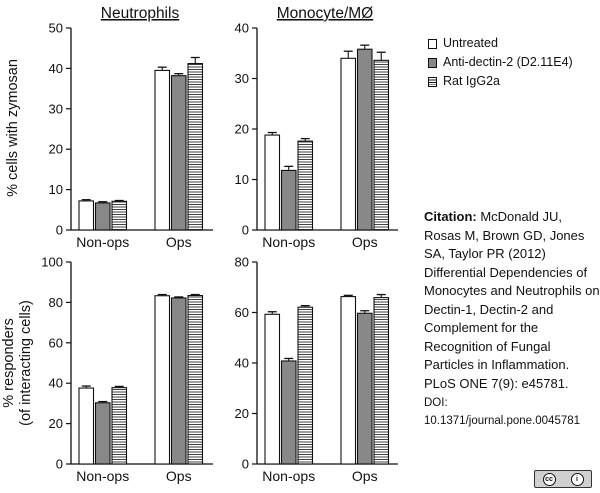 The height and width of the screenshot is (493, 600). What do you see at coordinates (131, 135) in the screenshot?
I see `chart-panel-neutrophils-top: 0 10 20 30 40 50 Non-ops Ops` at bounding box center [131, 135].